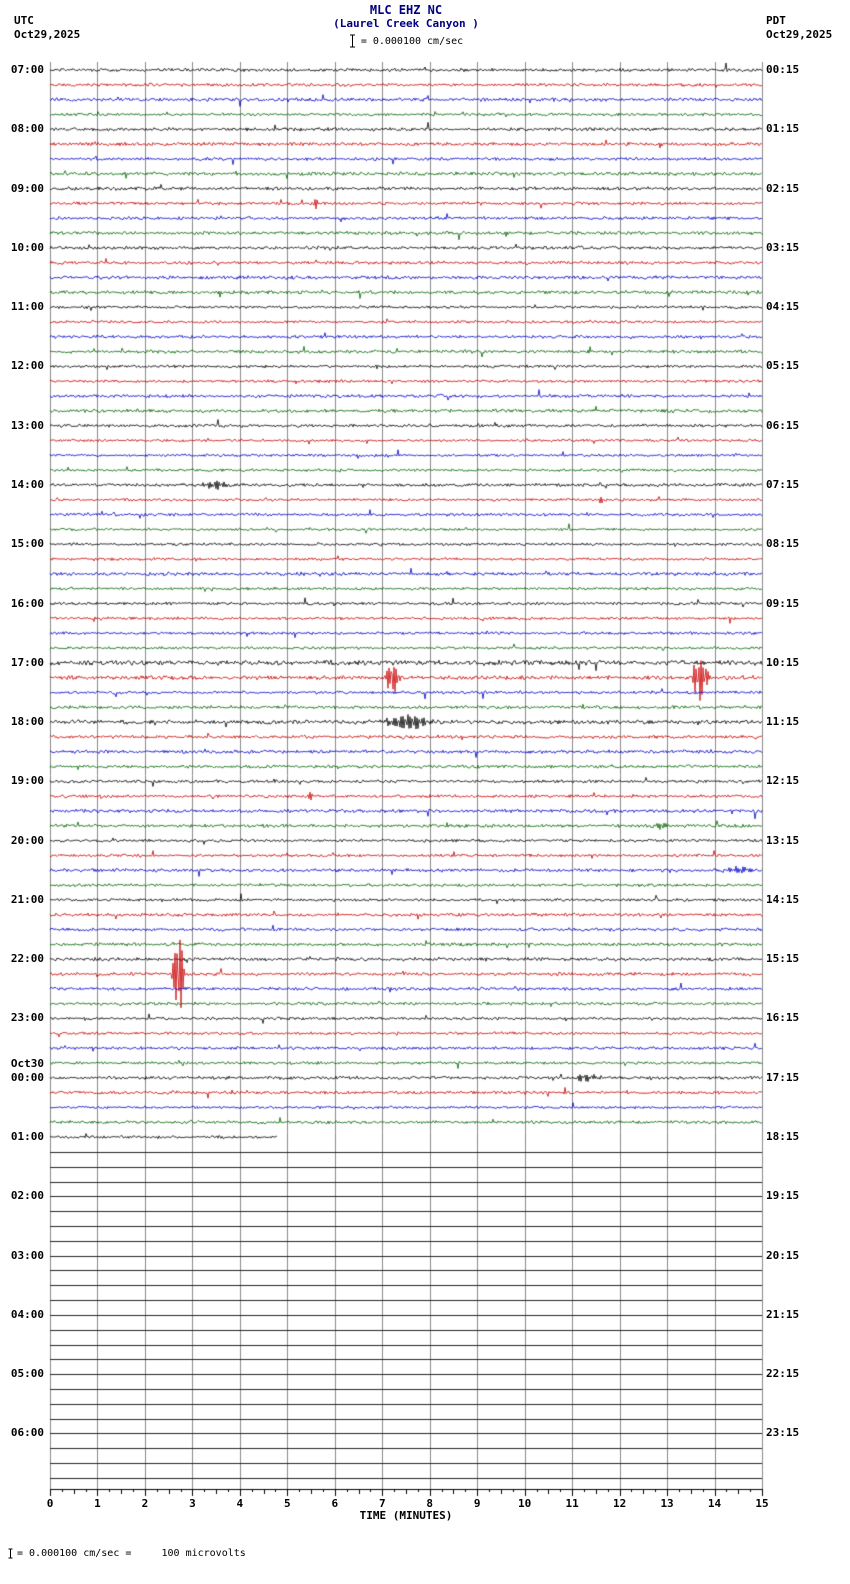 This screenshot has width=850, height=1584. What do you see at coordinates (50, 1503) in the screenshot?
I see `x-axis-tick-label: 0` at bounding box center [50, 1503].